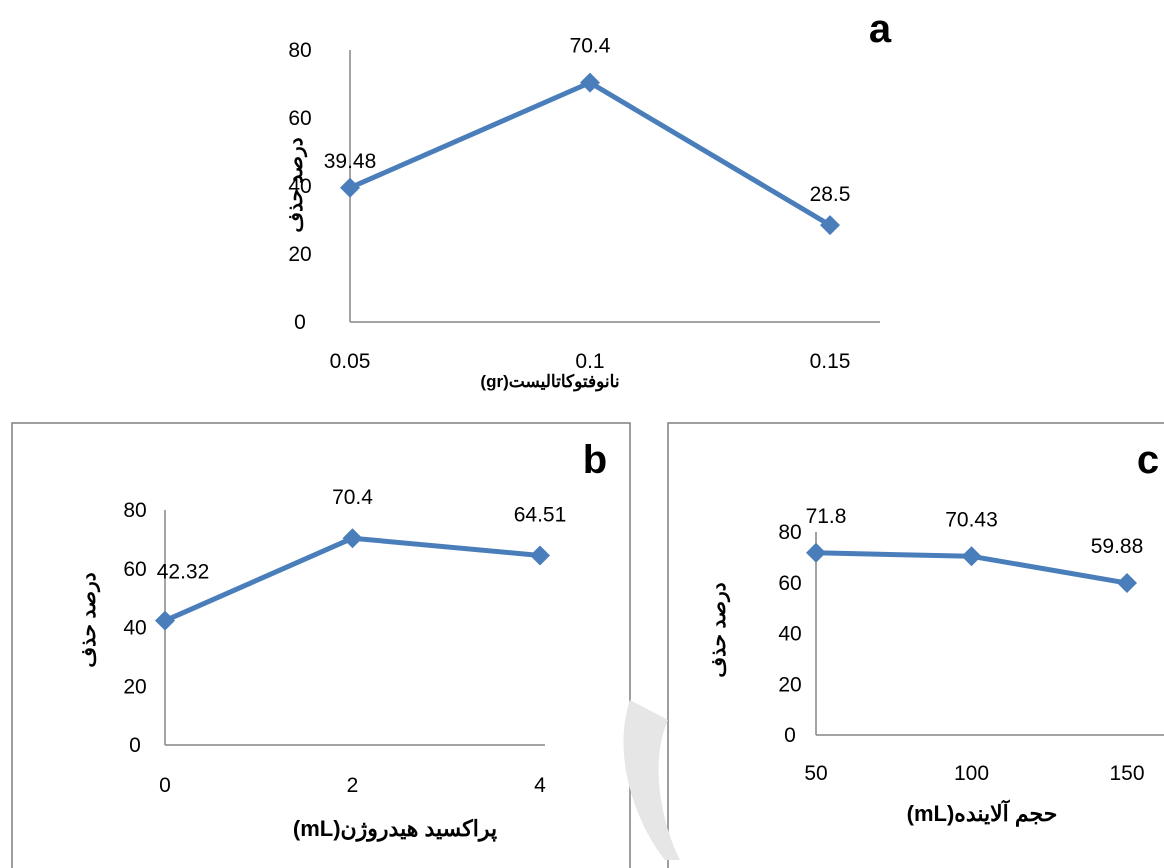 The width and height of the screenshot is (1164, 868). I want to click on x-tick-label: 4, so click(540, 785).